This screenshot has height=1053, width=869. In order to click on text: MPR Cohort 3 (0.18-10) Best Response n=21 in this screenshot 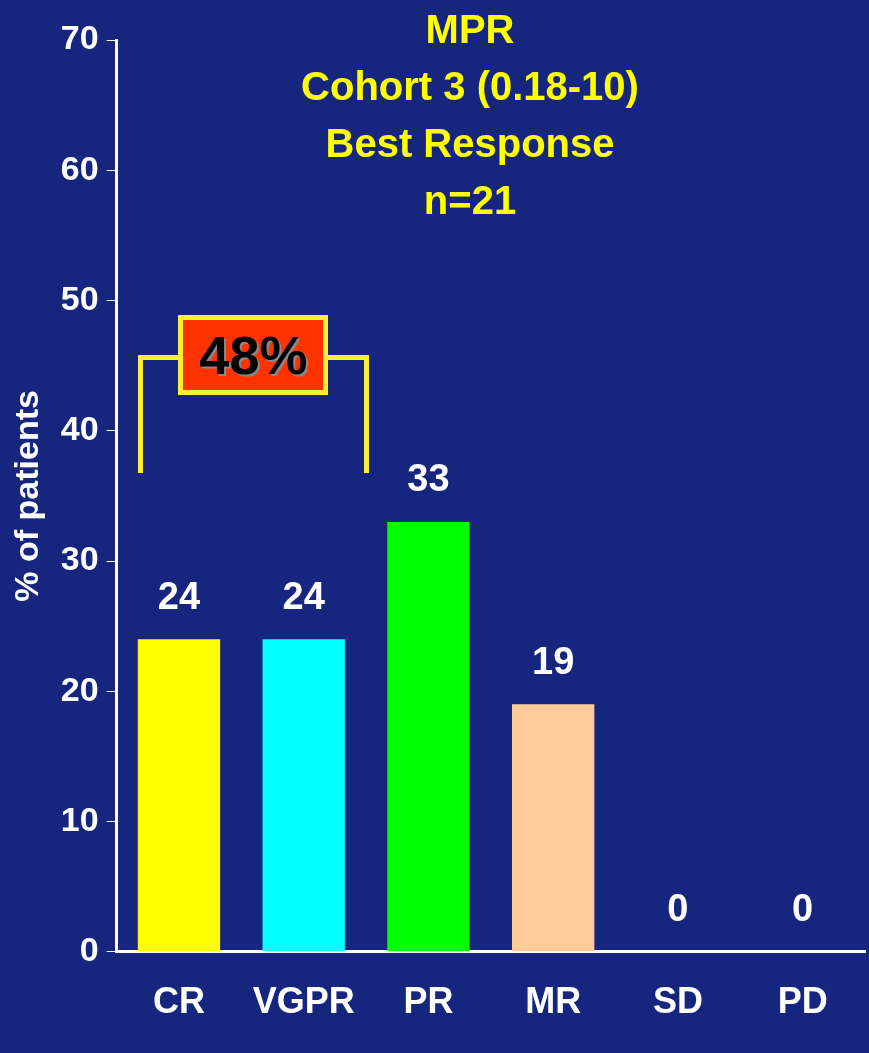, I will do `click(470, 115)`.